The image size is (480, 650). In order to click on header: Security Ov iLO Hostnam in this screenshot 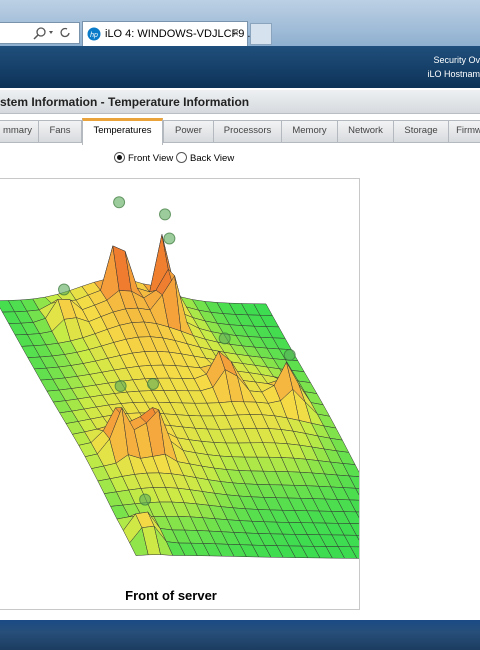, I will do `click(240, 67)`.